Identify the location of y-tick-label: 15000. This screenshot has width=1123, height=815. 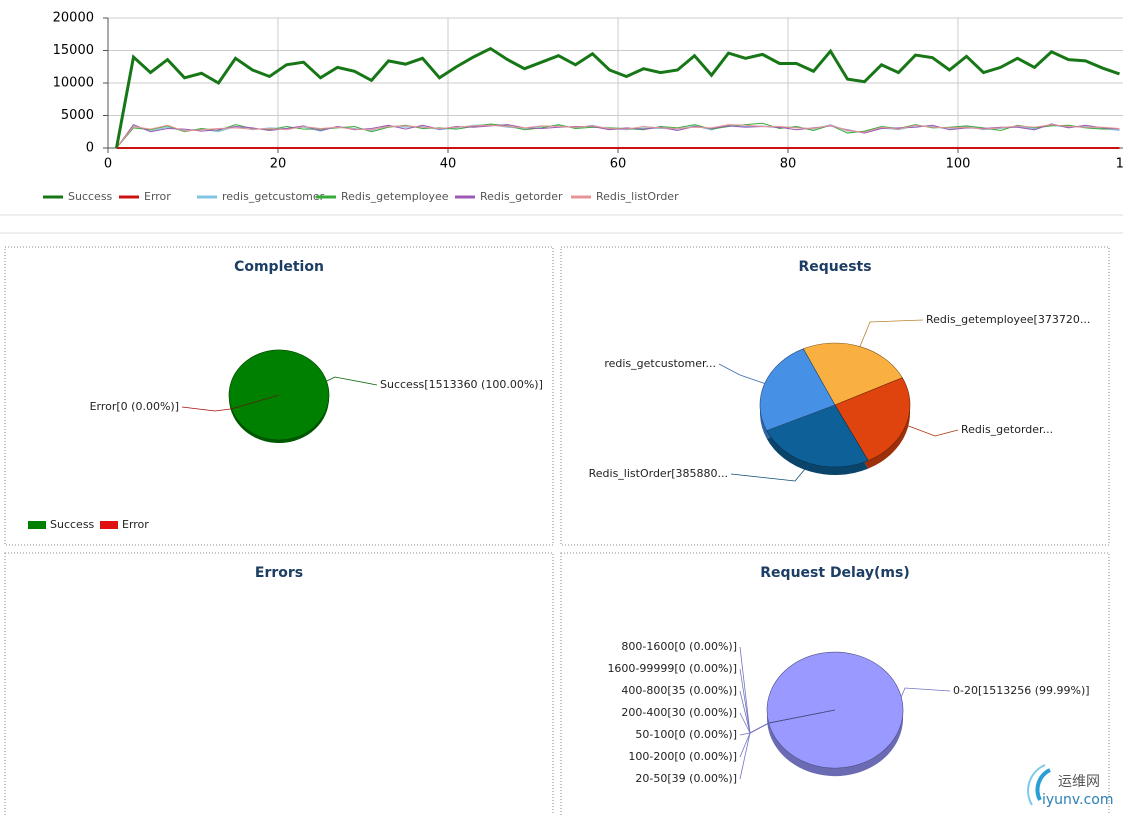
(73, 50).